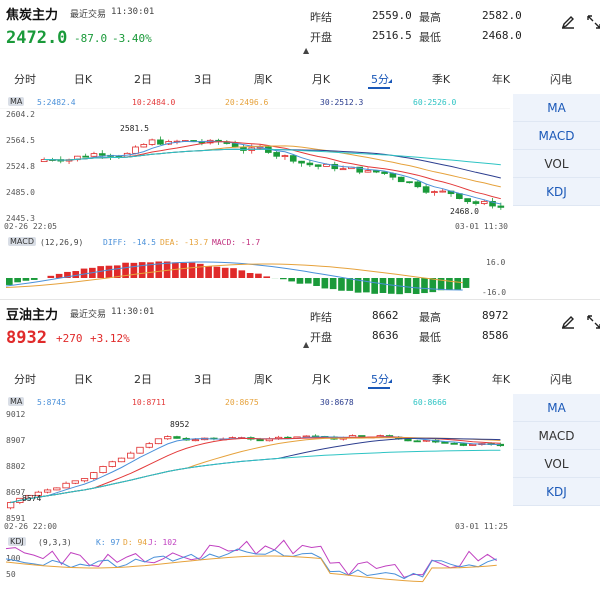  I want to click on x-tick-start: 02-26 22:05, so click(30, 226).